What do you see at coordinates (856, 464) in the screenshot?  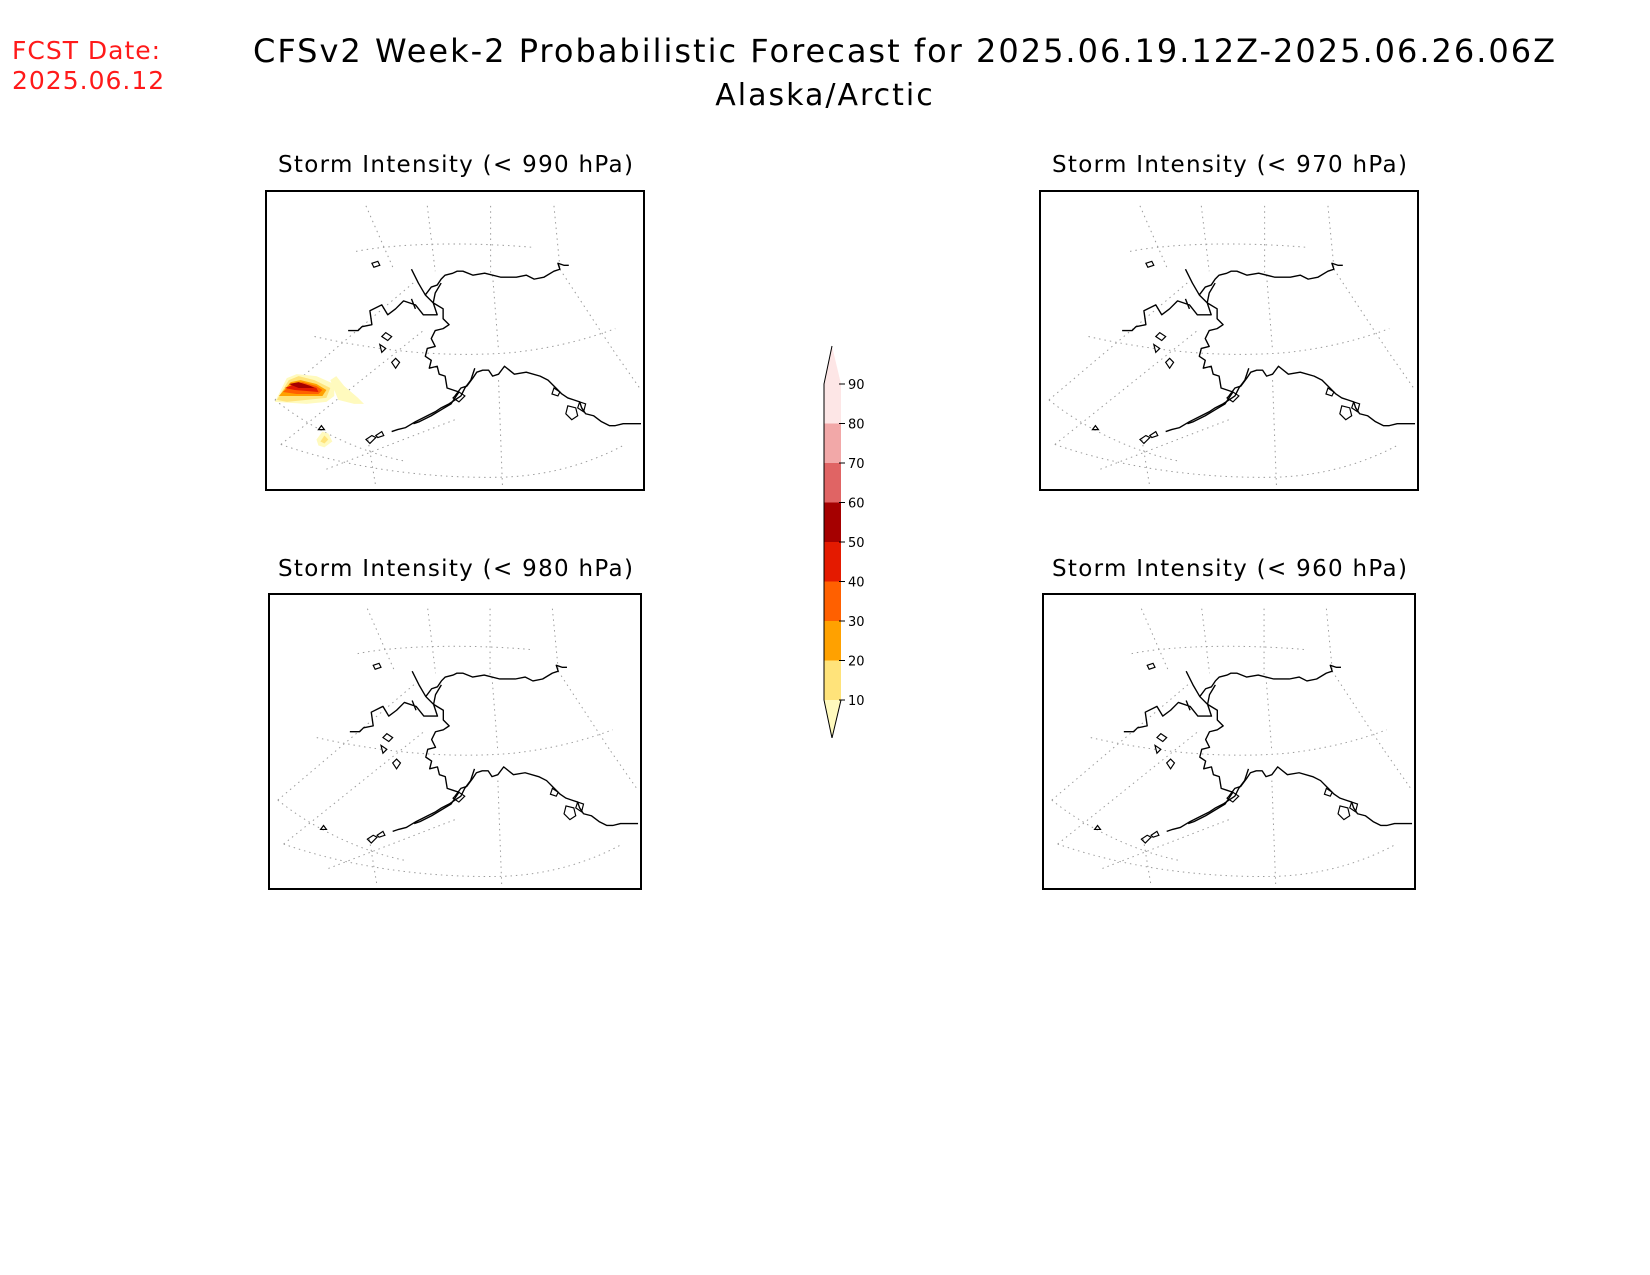 I see `colorbar-tick-label: 70` at bounding box center [856, 464].